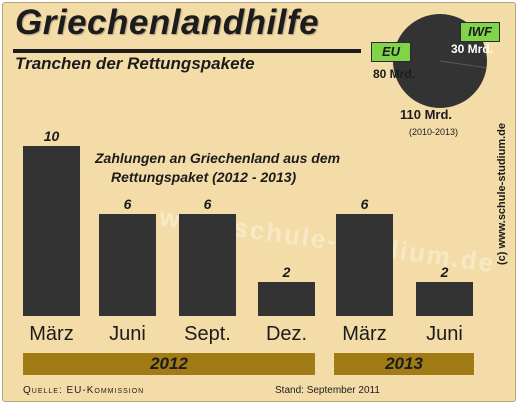 The height and width of the screenshot is (406, 520). Describe the element at coordinates (169, 364) in the screenshot. I see `year-band-2012: 2012` at that location.